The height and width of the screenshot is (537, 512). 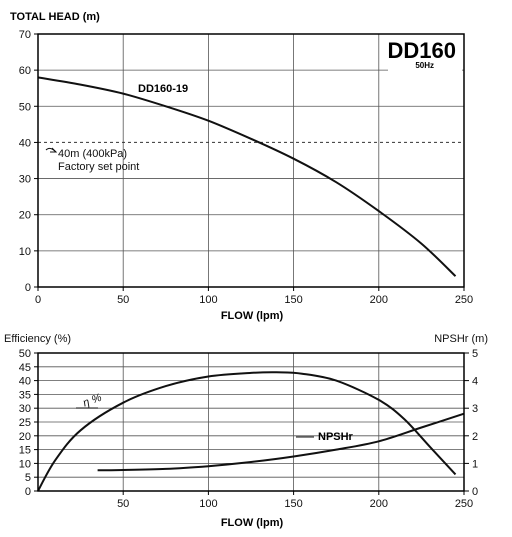 What do you see at coordinates (475, 382) in the screenshot?
I see `npshr-y-tick-label: 4` at bounding box center [475, 382].